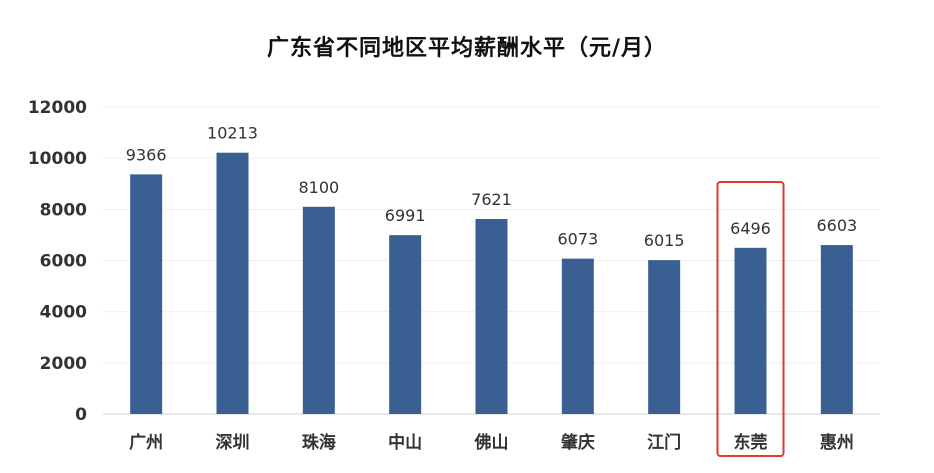 The image size is (934, 473). What do you see at coordinates (577, 239) in the screenshot?
I see `data-label: 6073` at bounding box center [577, 239].